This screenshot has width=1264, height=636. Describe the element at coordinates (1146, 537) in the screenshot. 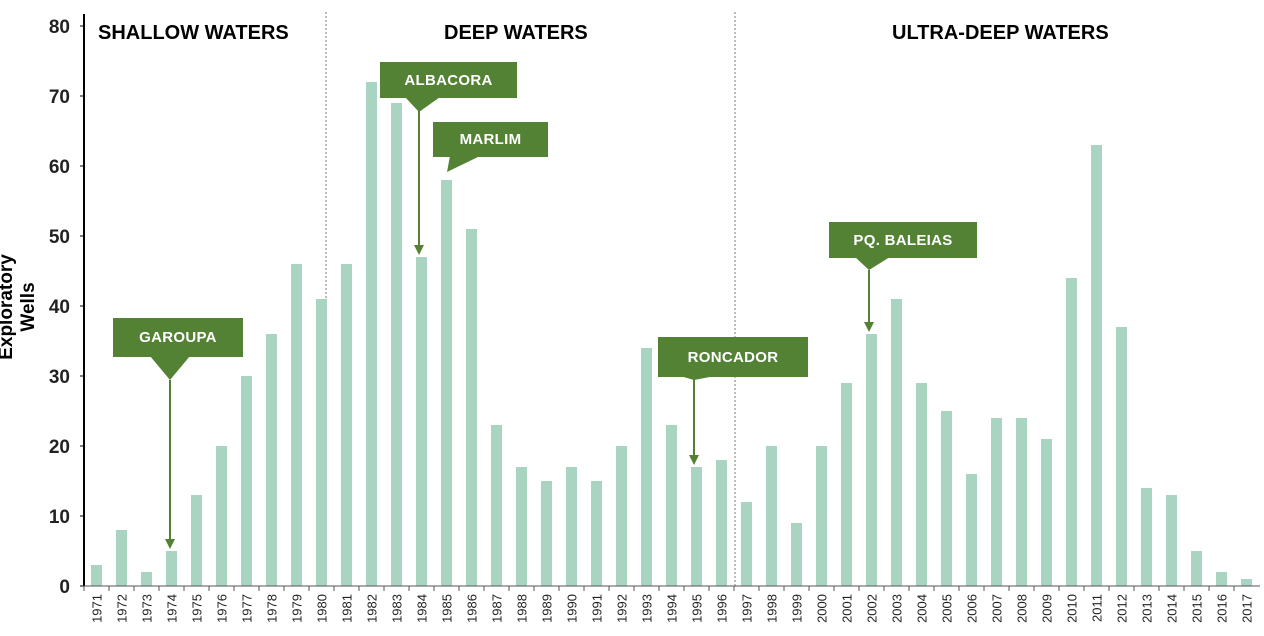

I see `bar-2013` at that location.